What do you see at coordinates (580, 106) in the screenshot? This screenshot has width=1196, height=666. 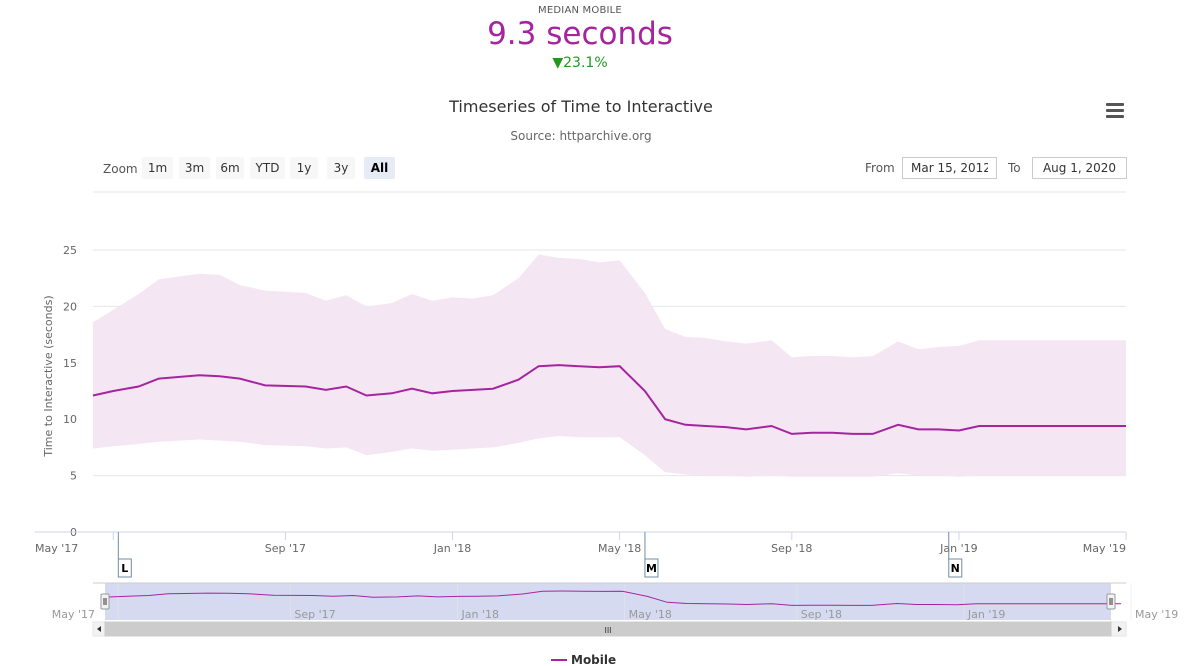 I see `chart-title: Timeseries of Time to Interactive` at bounding box center [580, 106].